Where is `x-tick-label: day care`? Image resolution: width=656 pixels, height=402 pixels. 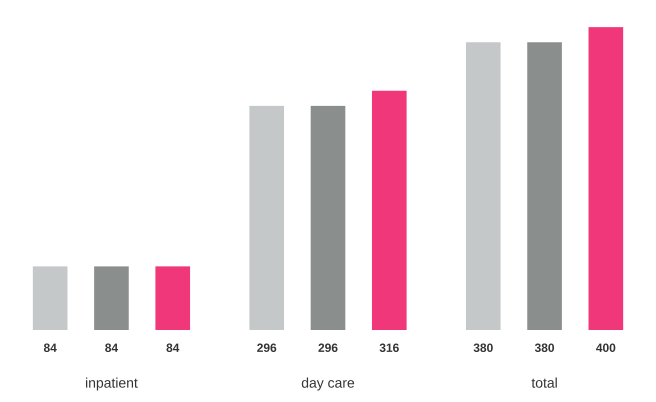
x-tick-label: day care is located at coordinates (328, 384).